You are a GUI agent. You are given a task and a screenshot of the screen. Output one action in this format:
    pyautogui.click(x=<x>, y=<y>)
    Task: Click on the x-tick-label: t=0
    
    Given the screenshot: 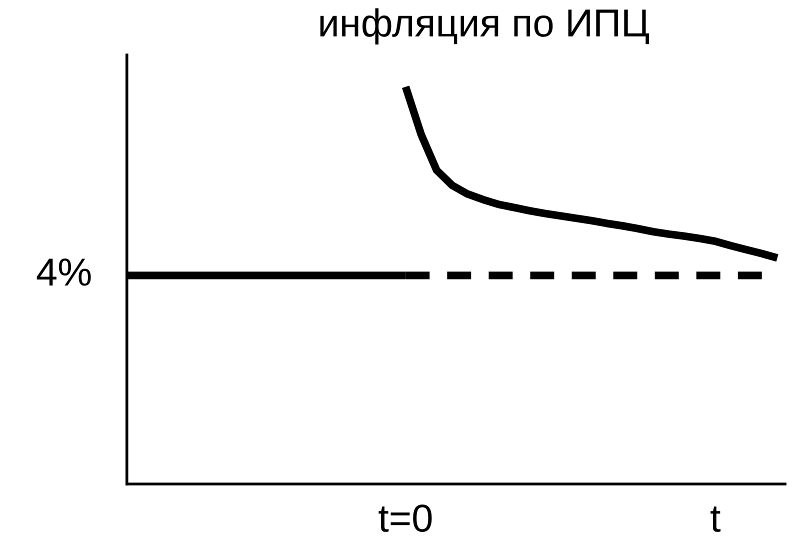 What is the action you would take?
    pyautogui.click(x=405, y=518)
    